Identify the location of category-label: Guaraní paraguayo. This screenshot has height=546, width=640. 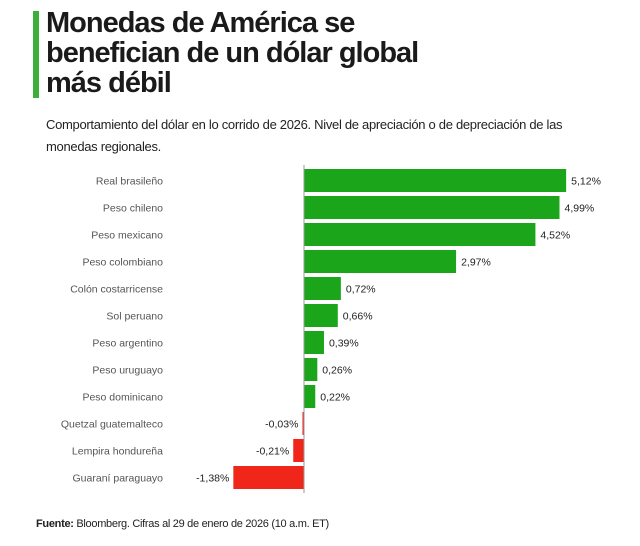
(118, 479).